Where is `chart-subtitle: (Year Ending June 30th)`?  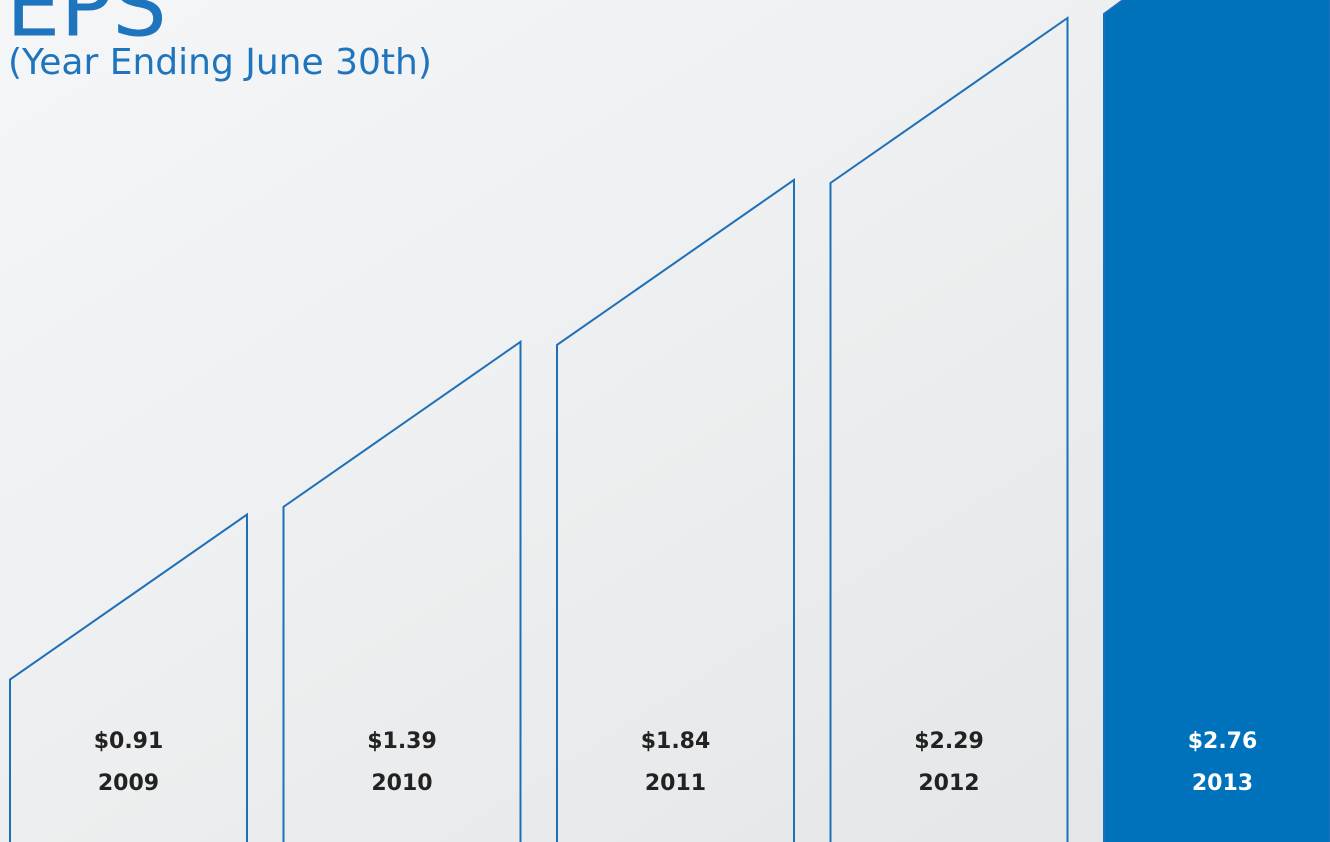
chart-subtitle: (Year Ending June 30th) is located at coordinates (220, 62).